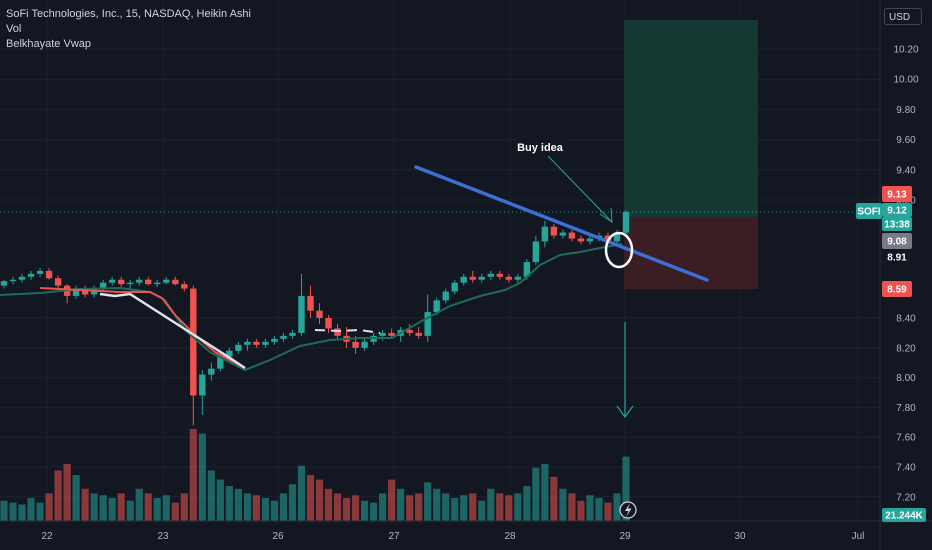 Image resolution: width=932 pixels, height=550 pixels. I want to click on price-tick-label: 8.40, so click(906, 319).